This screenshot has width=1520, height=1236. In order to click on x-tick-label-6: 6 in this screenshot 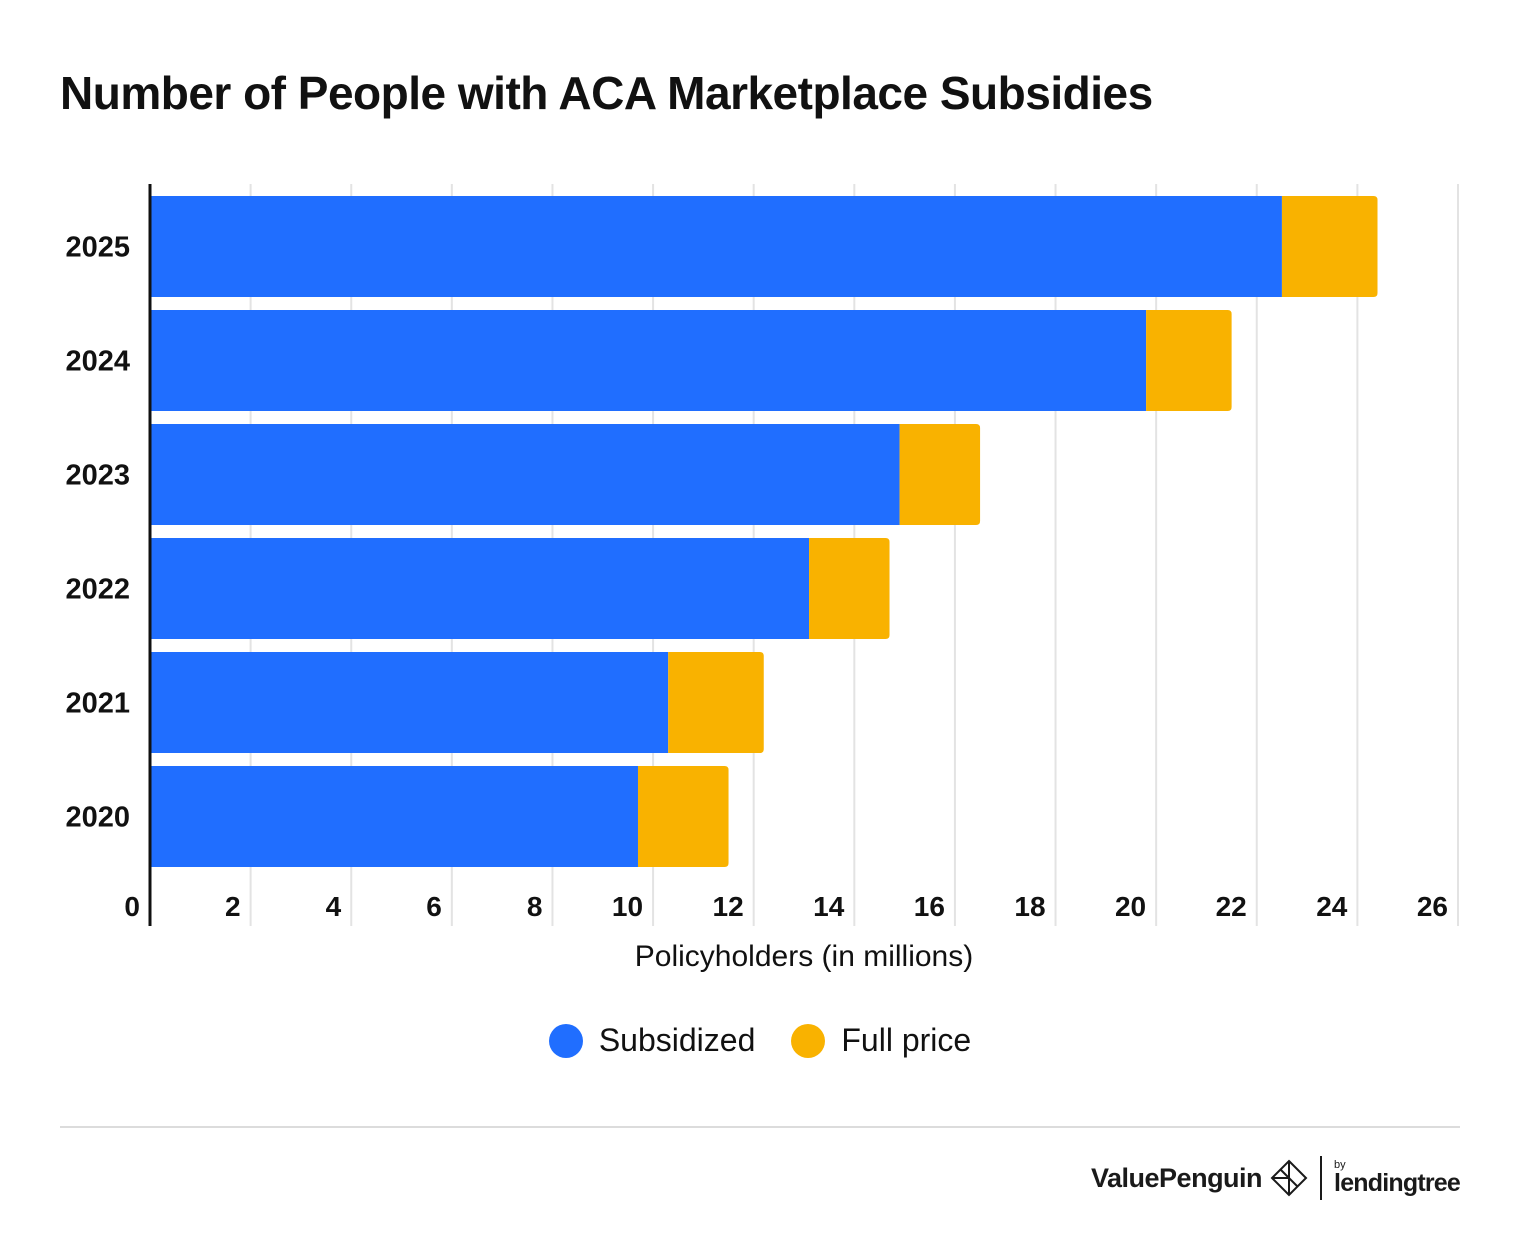, I will do `click(434, 906)`.